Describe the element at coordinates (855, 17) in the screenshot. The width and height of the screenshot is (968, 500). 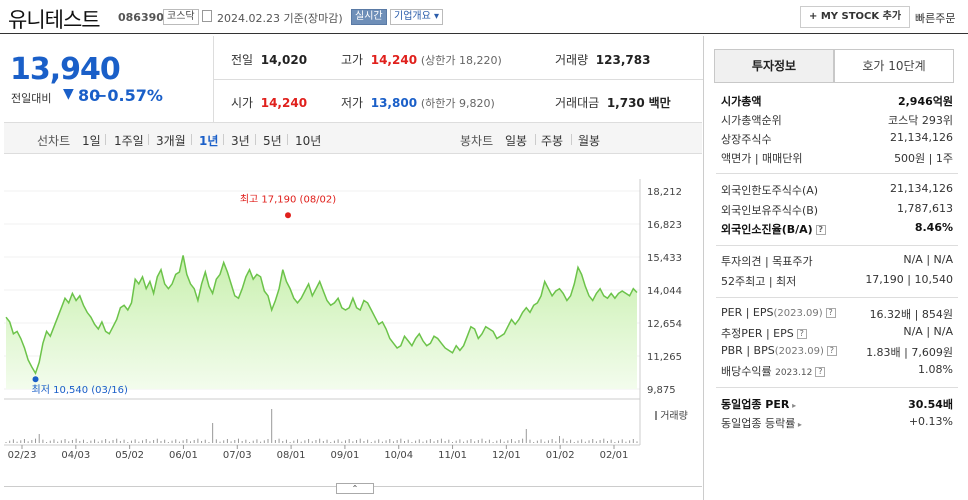
I see `my-stock-add-button: + MY STOCK 추가` at that location.